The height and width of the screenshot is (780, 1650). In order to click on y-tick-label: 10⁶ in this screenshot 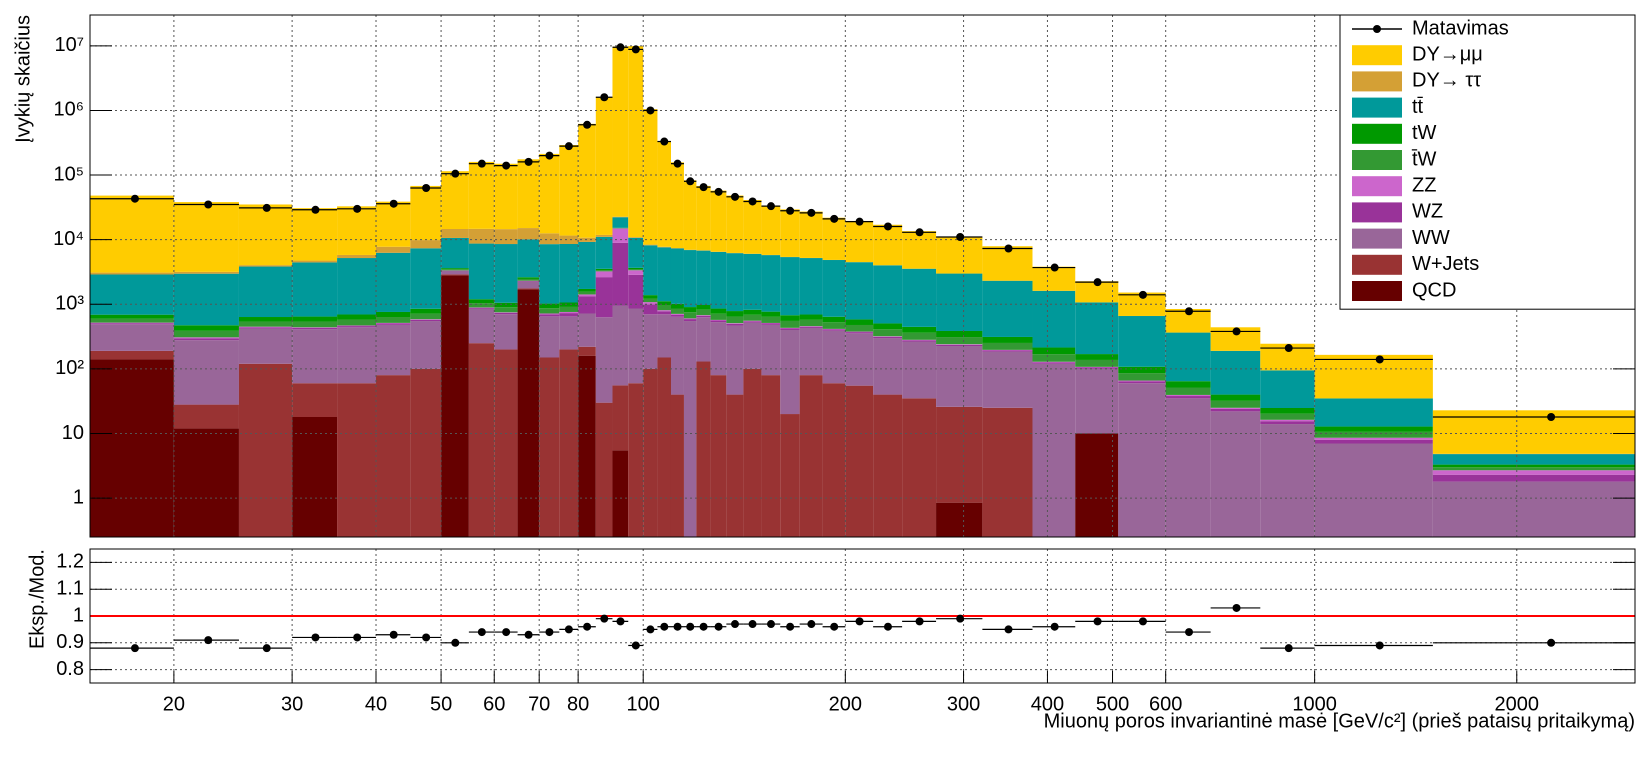, I will do `click(69, 110)`.